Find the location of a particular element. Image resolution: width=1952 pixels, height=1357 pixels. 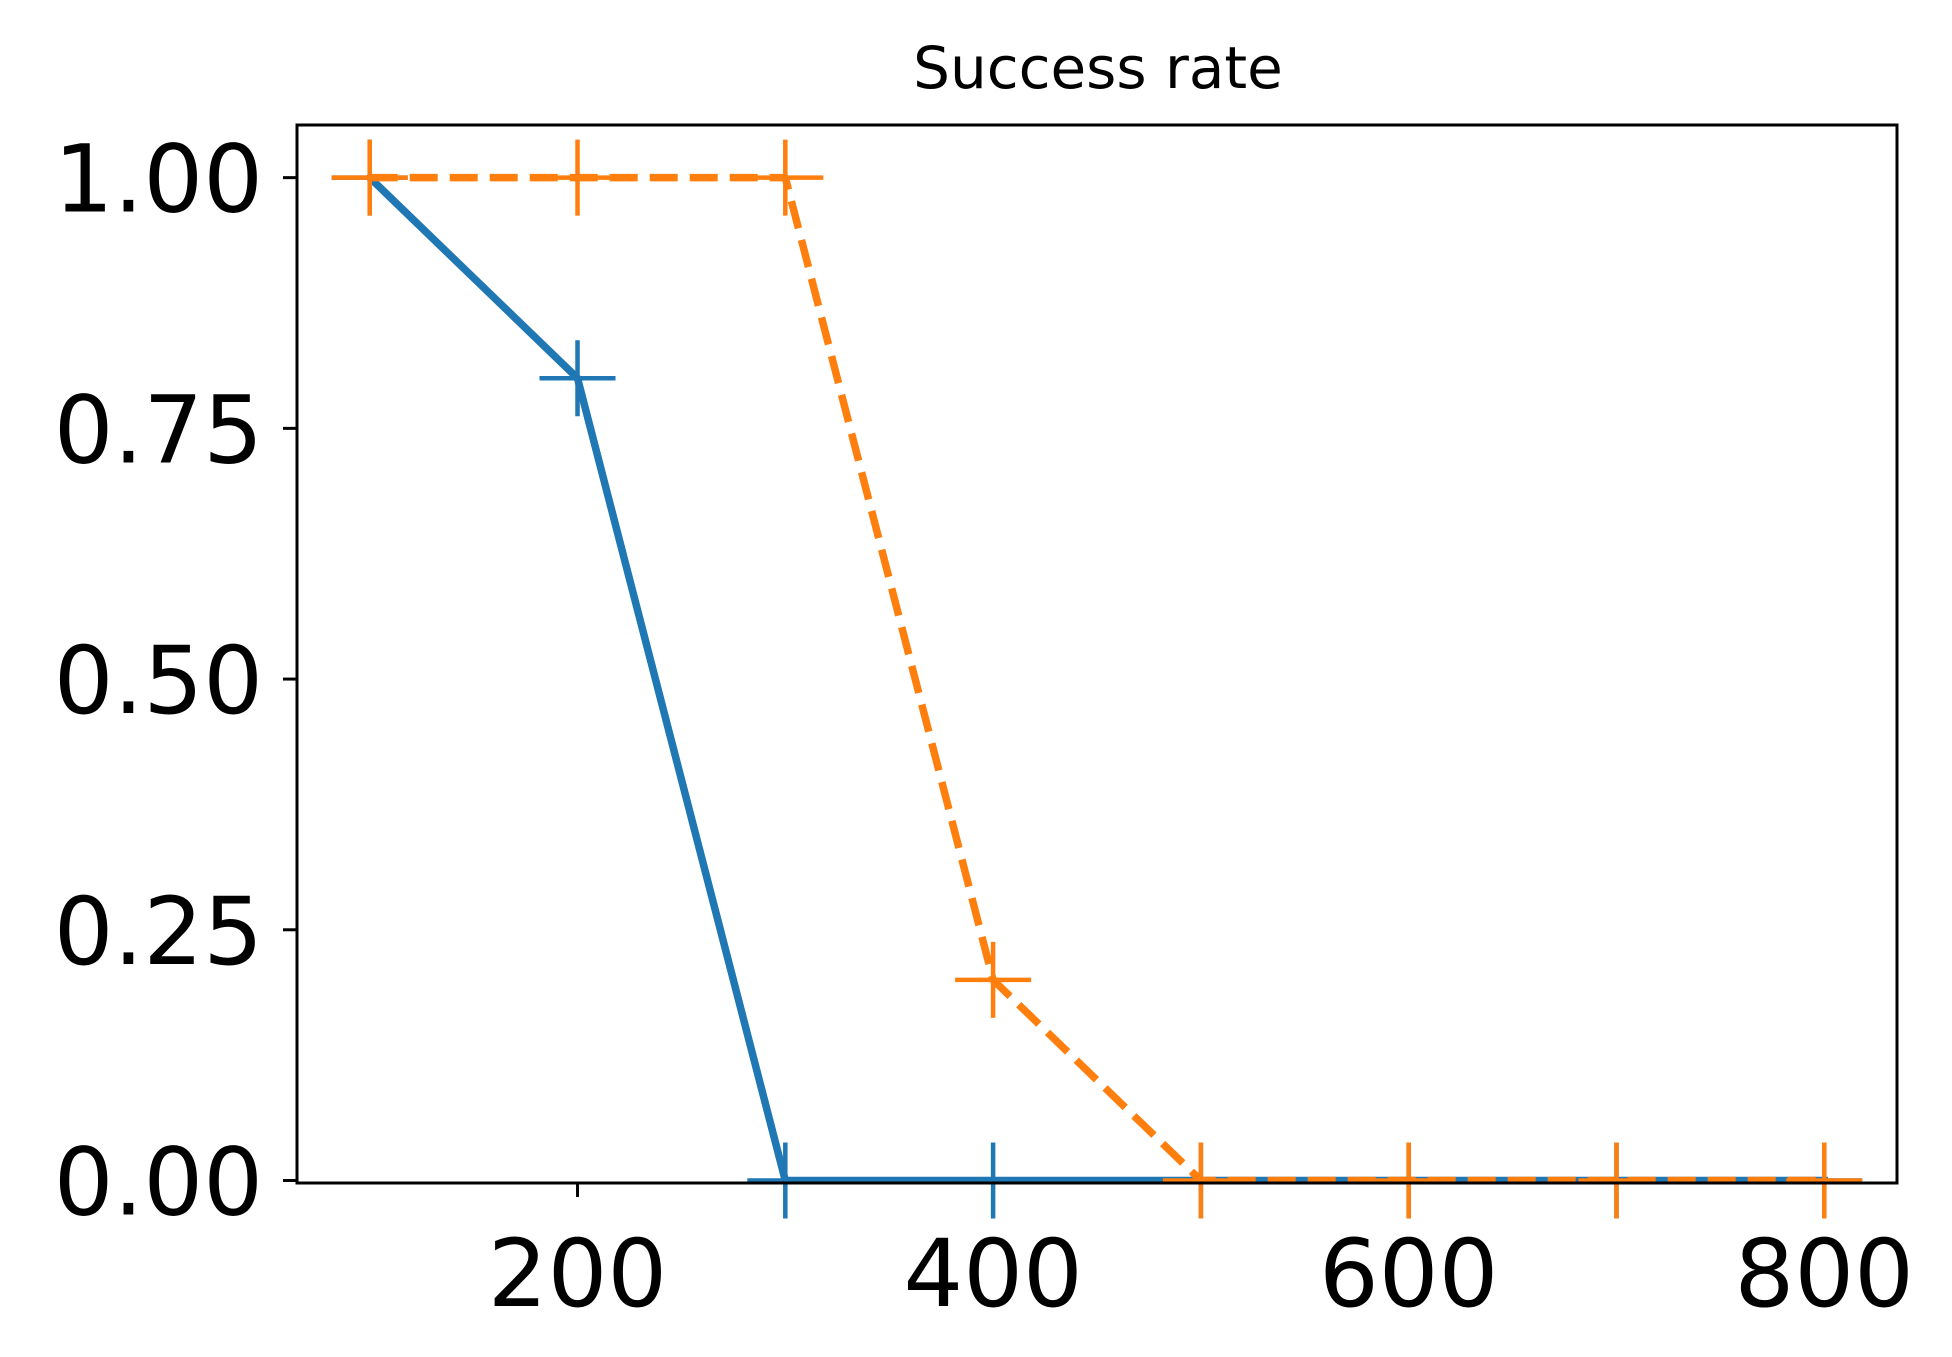

x-tick-label: 800 is located at coordinates (1824, 1274).